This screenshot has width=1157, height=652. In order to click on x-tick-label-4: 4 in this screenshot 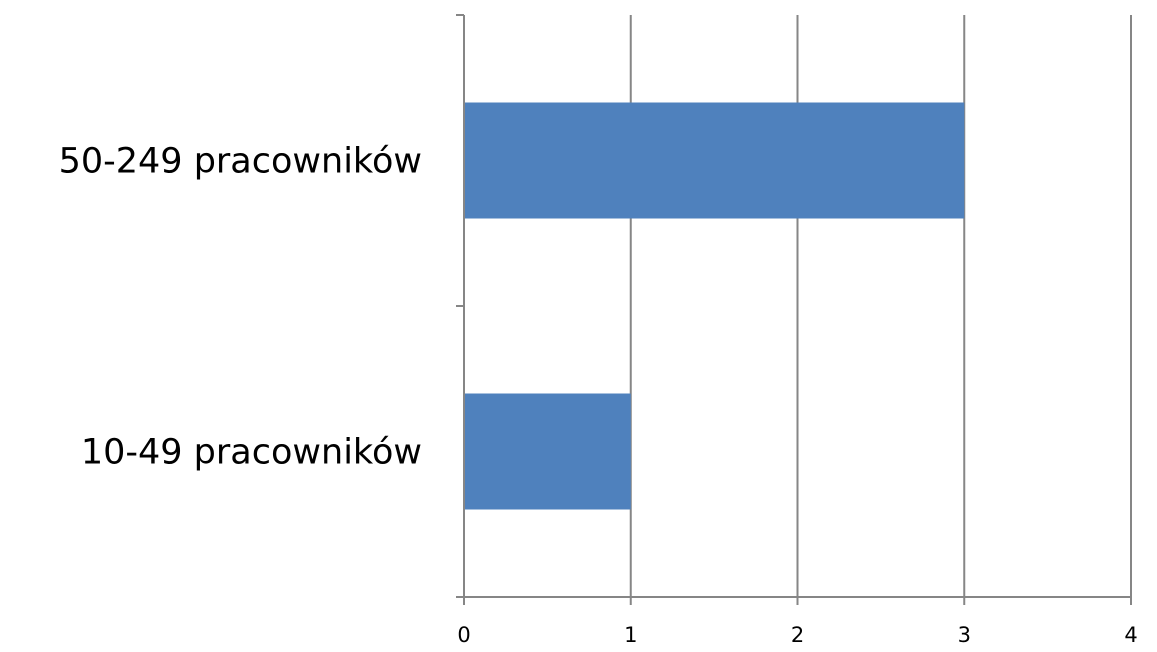, I will do `click(1130, 635)`.